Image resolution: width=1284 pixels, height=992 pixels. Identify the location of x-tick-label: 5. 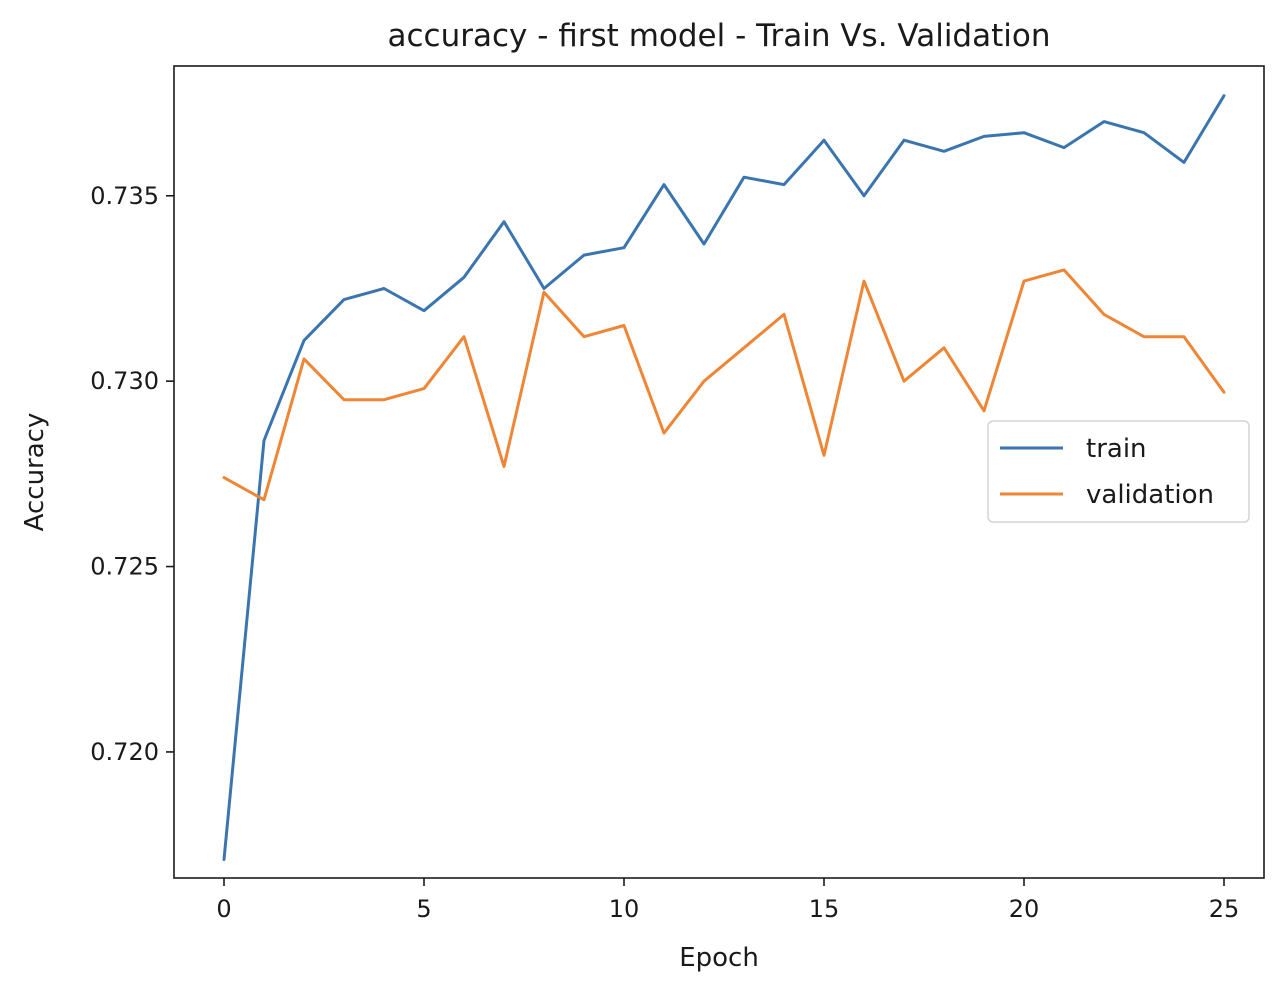
(423, 909).